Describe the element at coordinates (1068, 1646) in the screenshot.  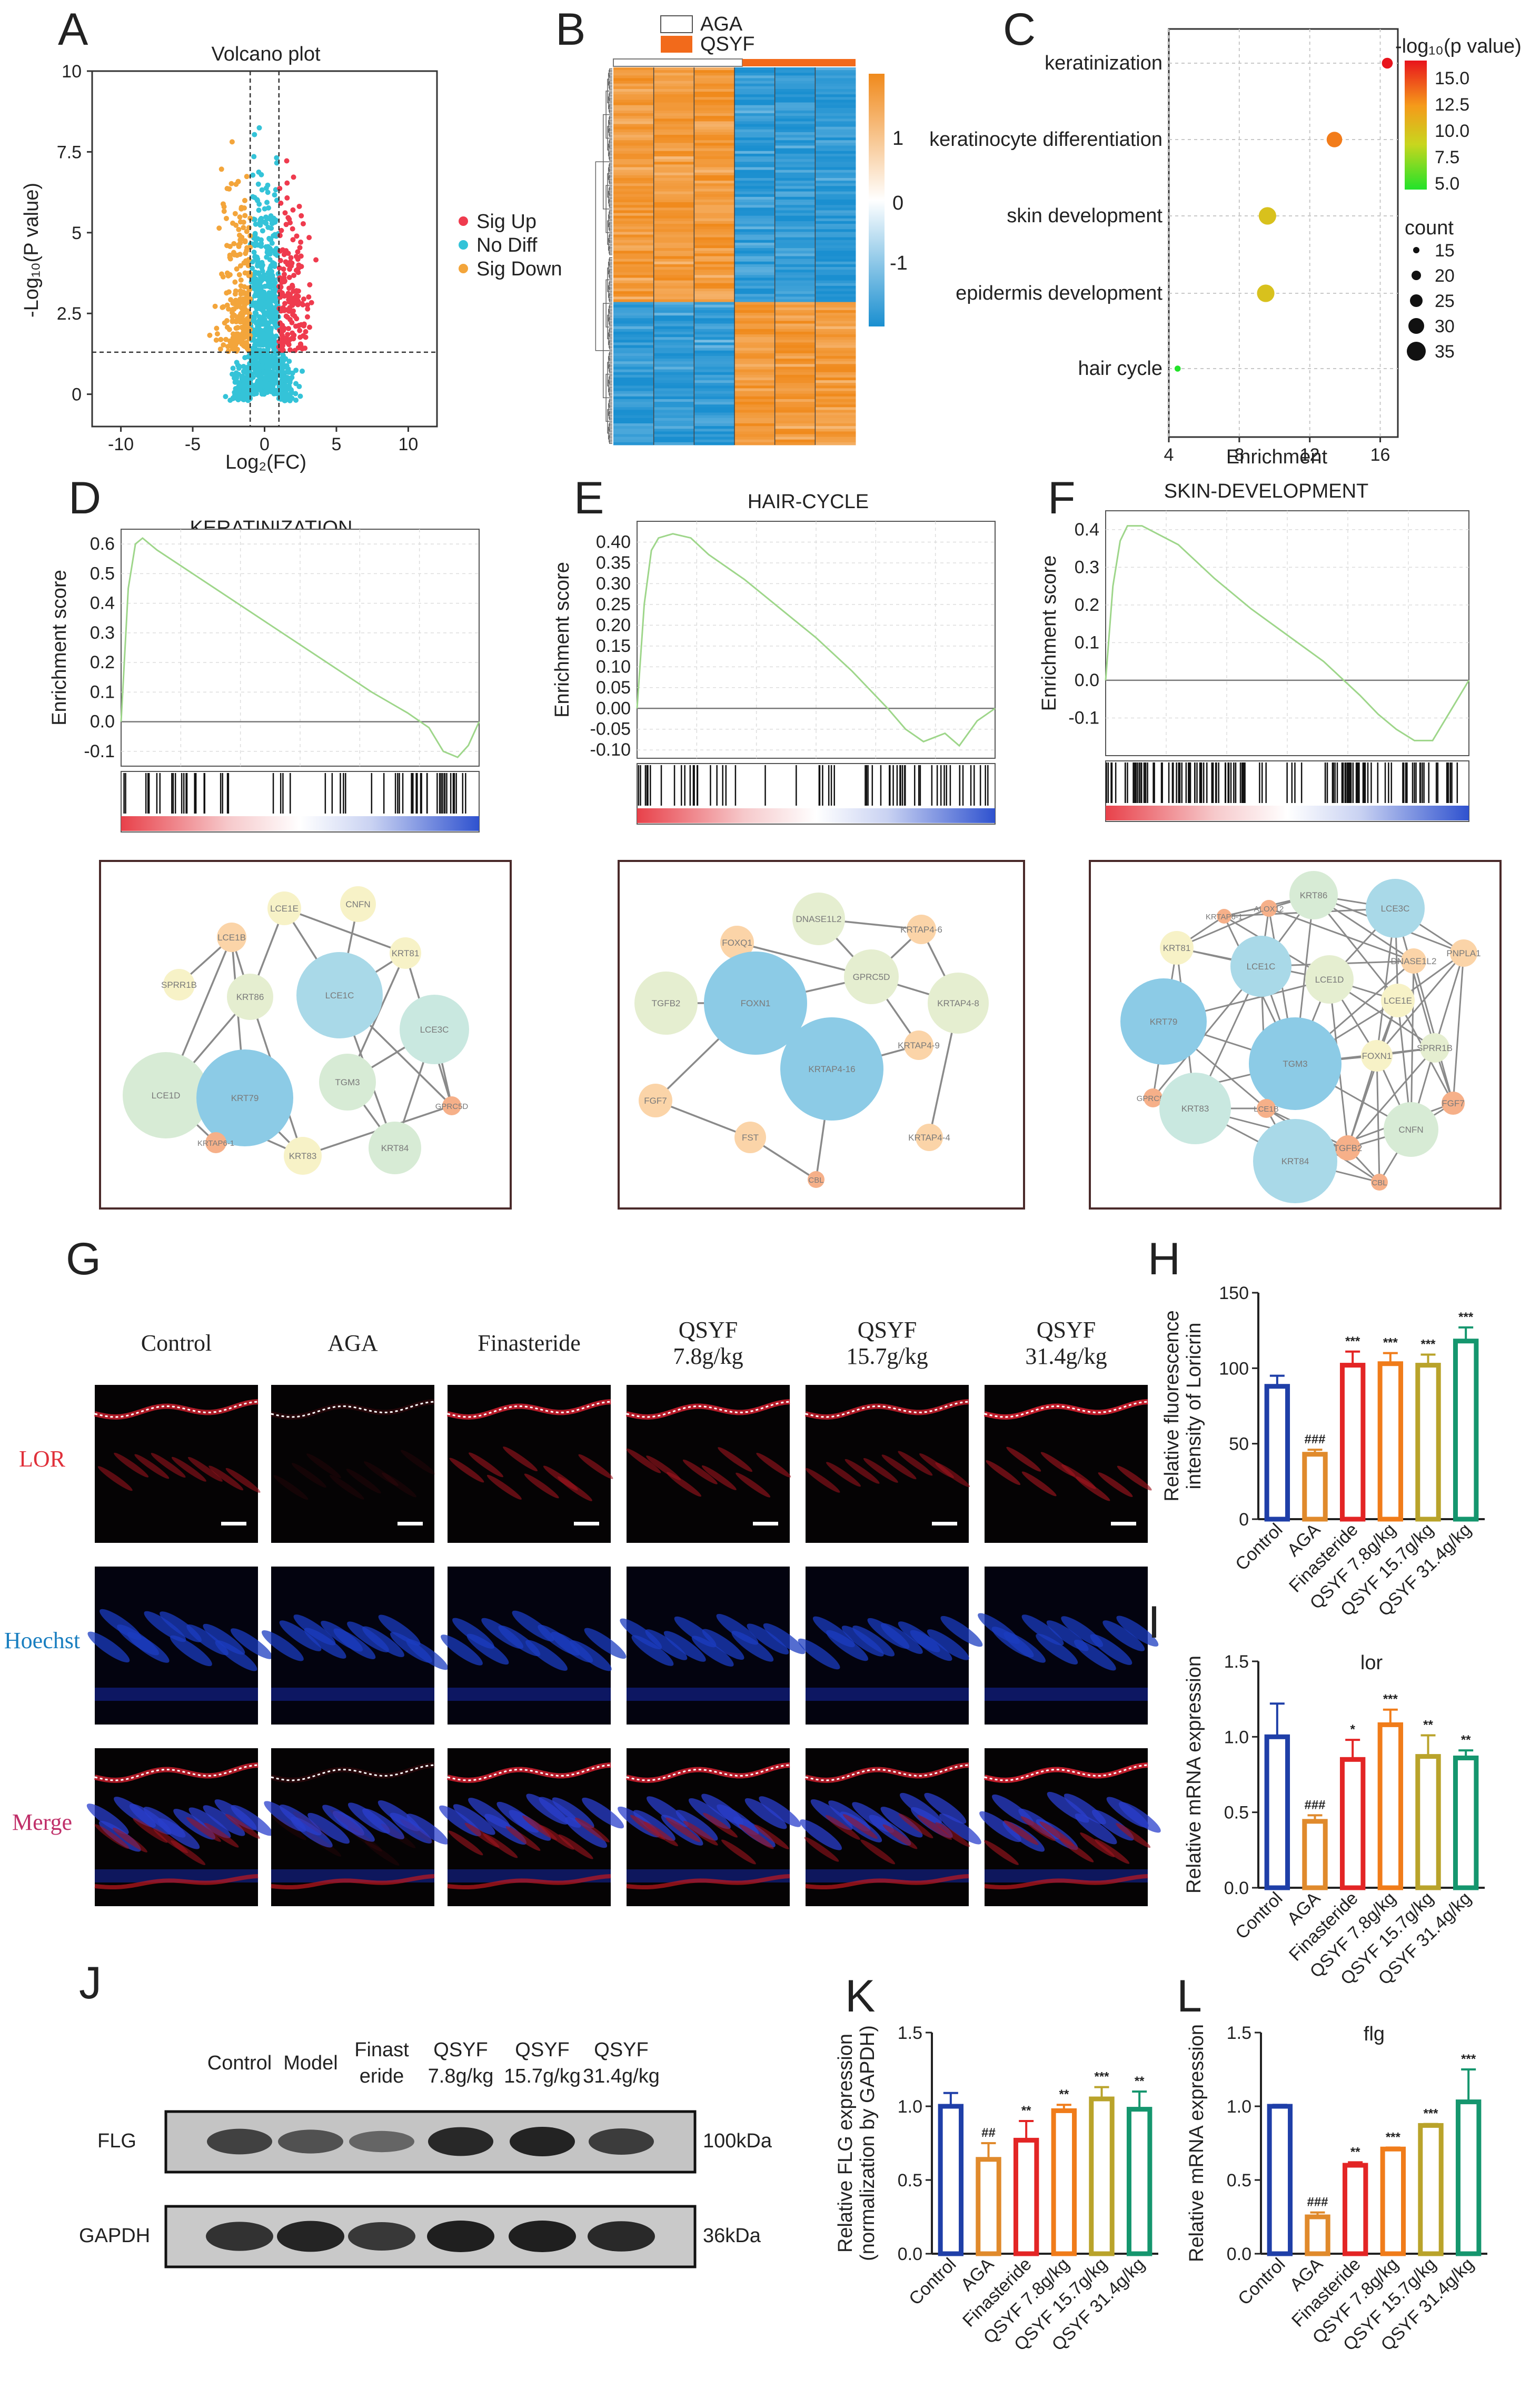
I see `hoechst-tile` at that location.